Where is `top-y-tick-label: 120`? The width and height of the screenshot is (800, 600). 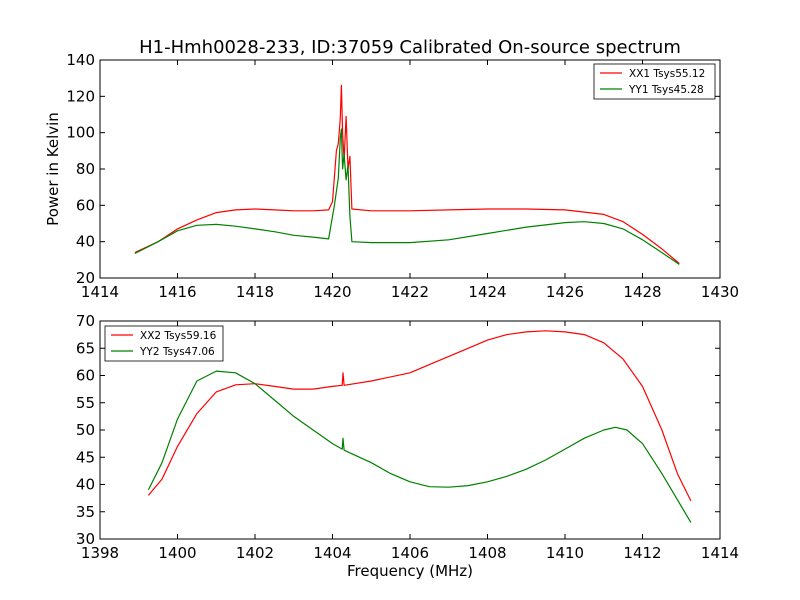 top-y-tick-label: 120 is located at coordinates (80, 96).